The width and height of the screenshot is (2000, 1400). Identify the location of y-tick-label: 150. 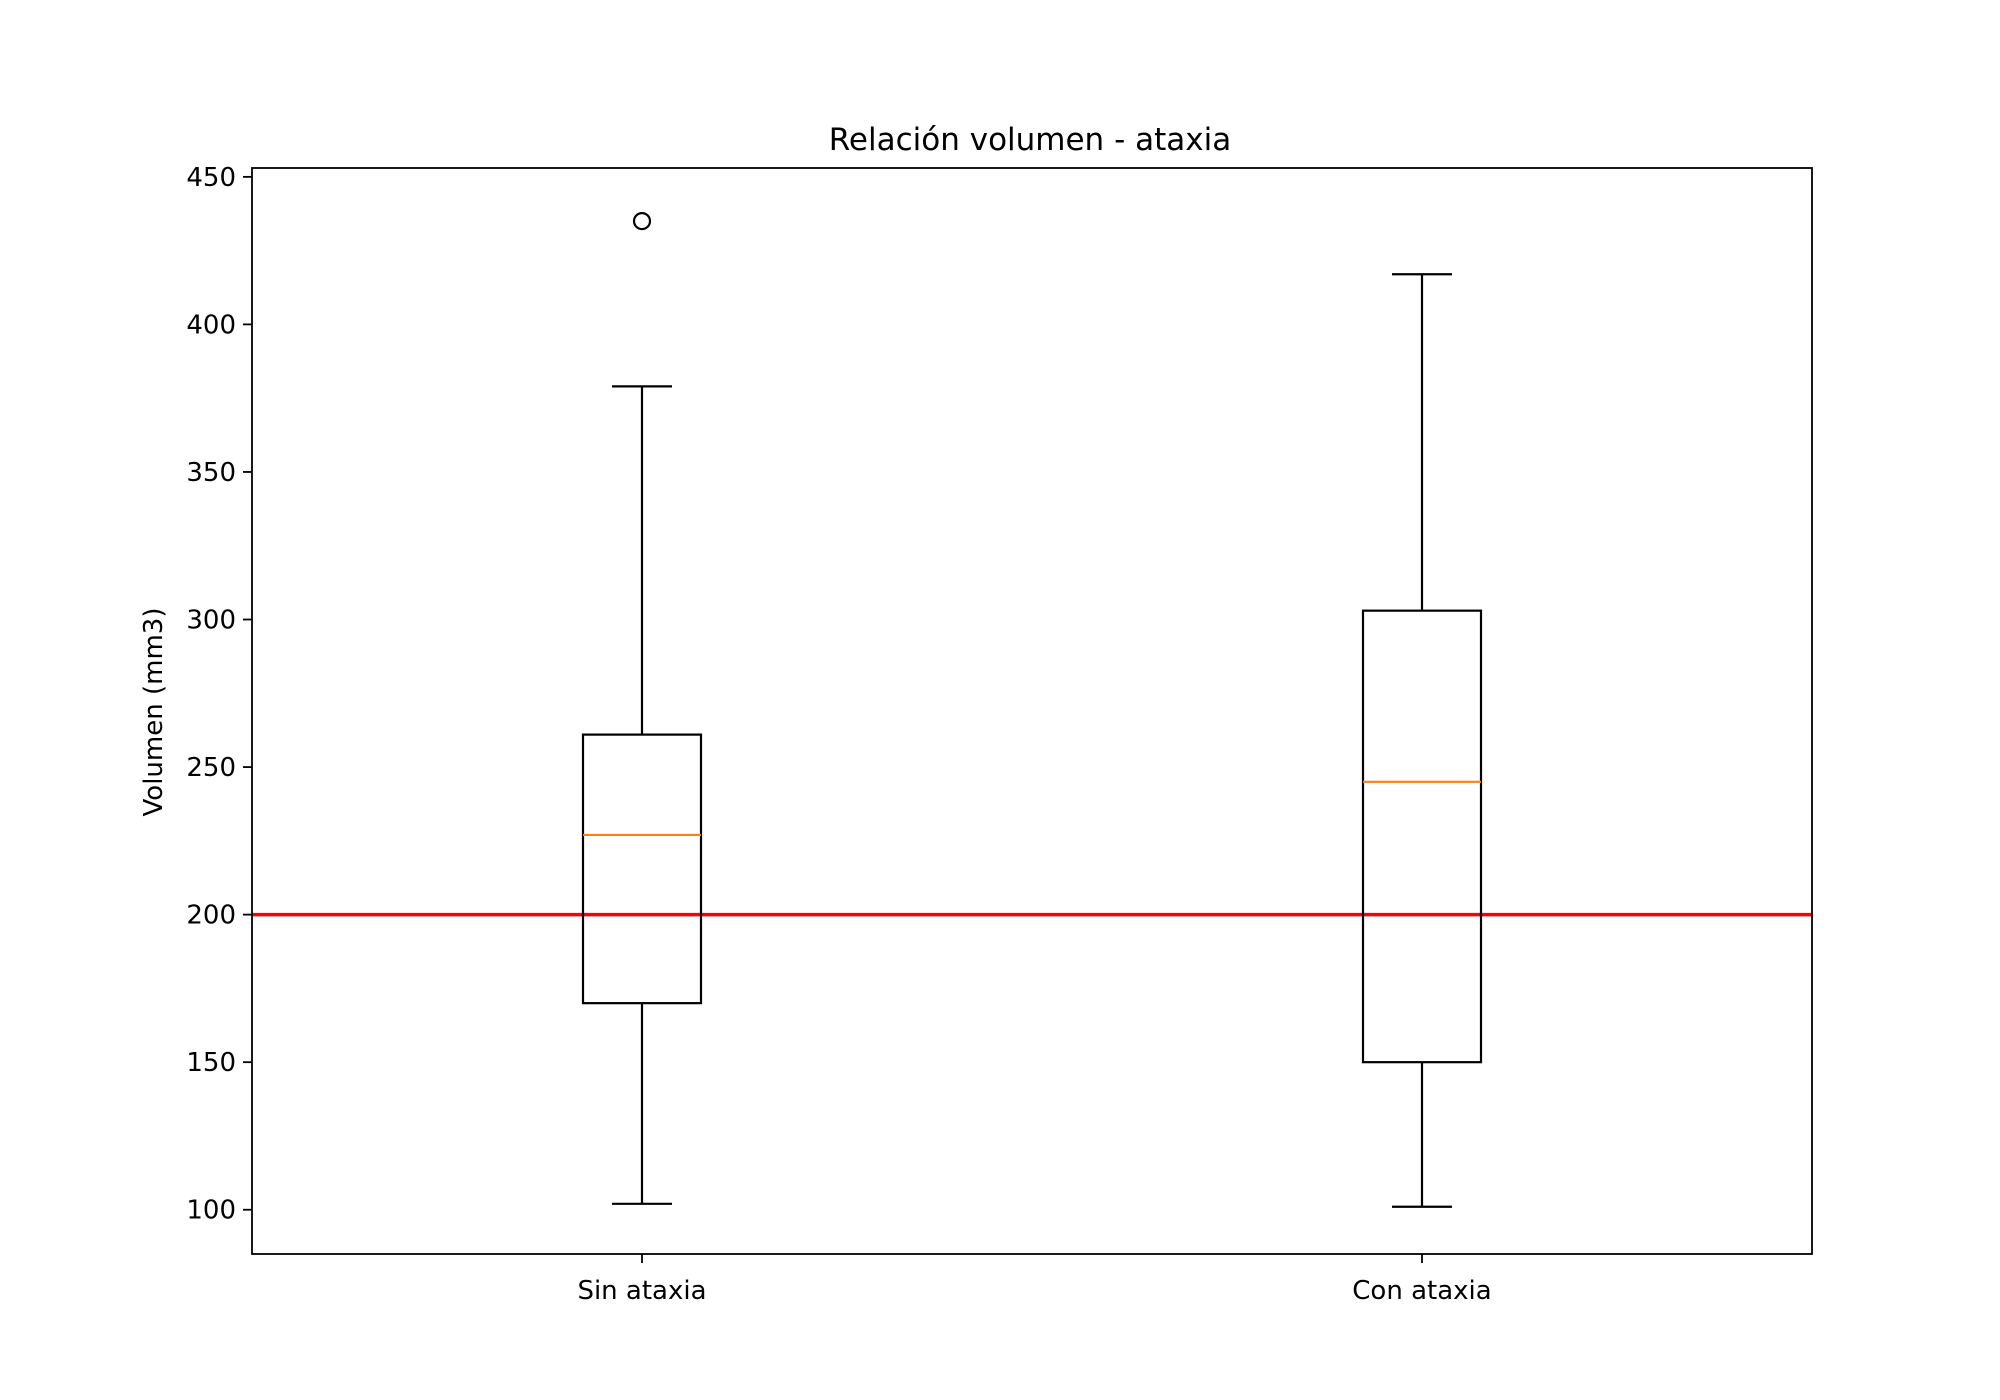
(211, 1063).